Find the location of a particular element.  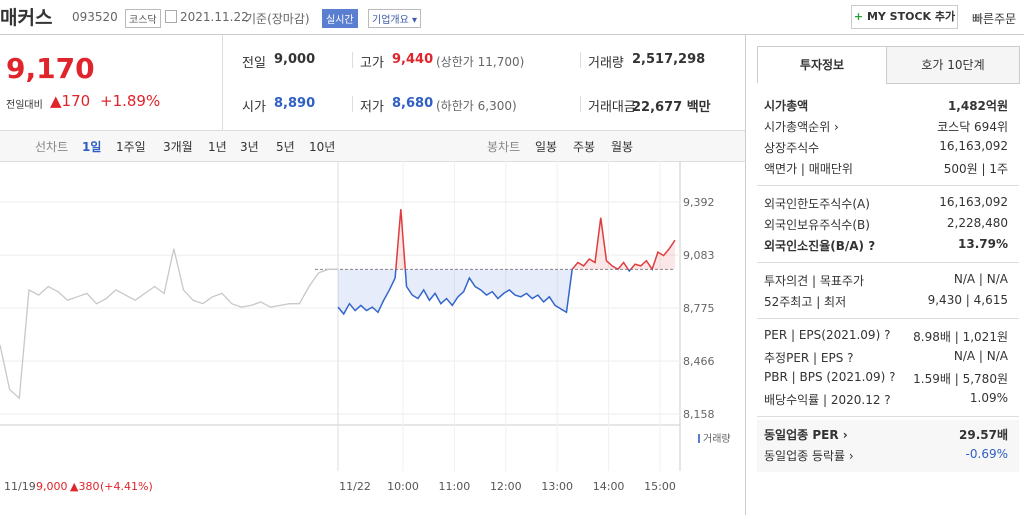

info-value: 9,430 | 4,615 is located at coordinates (967, 300).